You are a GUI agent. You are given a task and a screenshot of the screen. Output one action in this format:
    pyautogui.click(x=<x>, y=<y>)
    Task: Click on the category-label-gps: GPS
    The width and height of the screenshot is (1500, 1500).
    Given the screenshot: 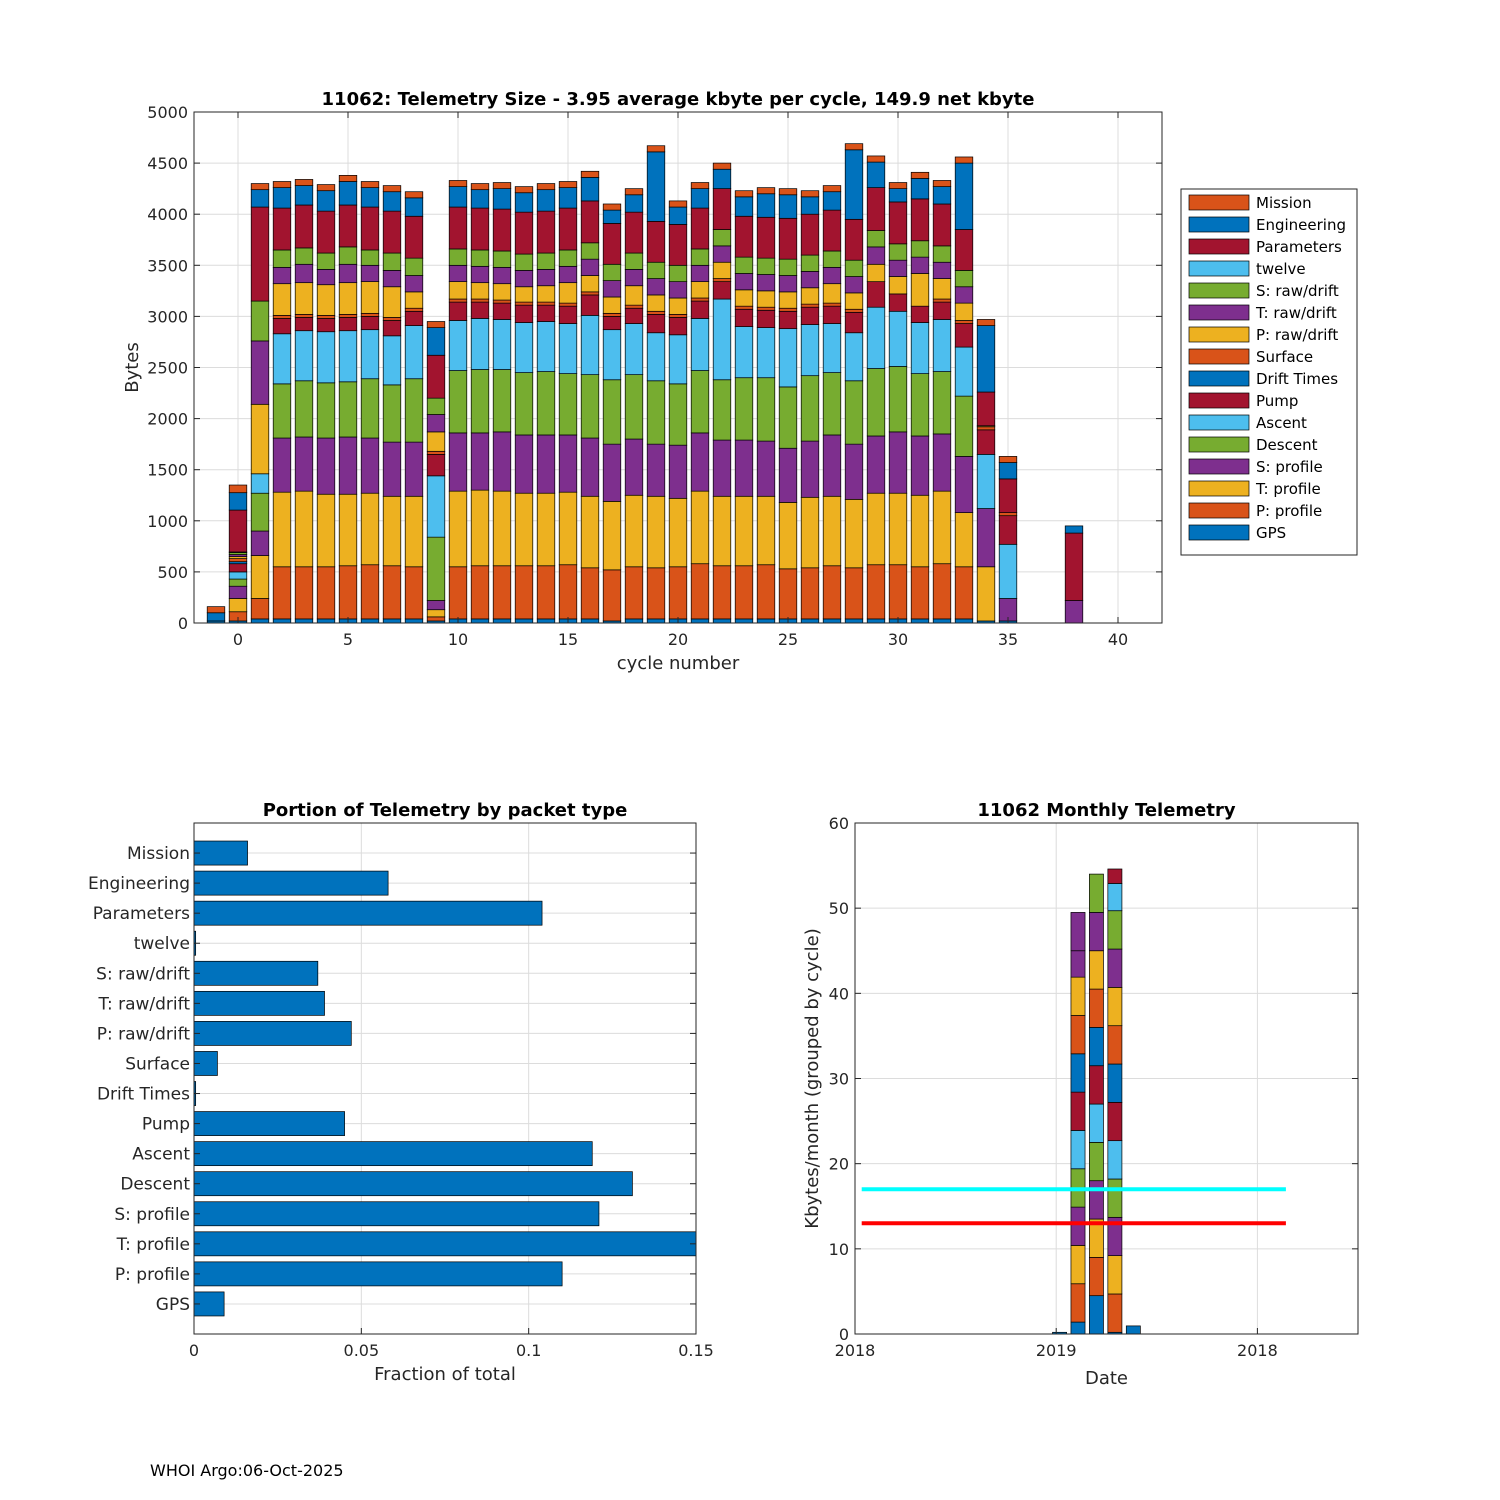 What is the action you would take?
    pyautogui.click(x=173, y=1305)
    